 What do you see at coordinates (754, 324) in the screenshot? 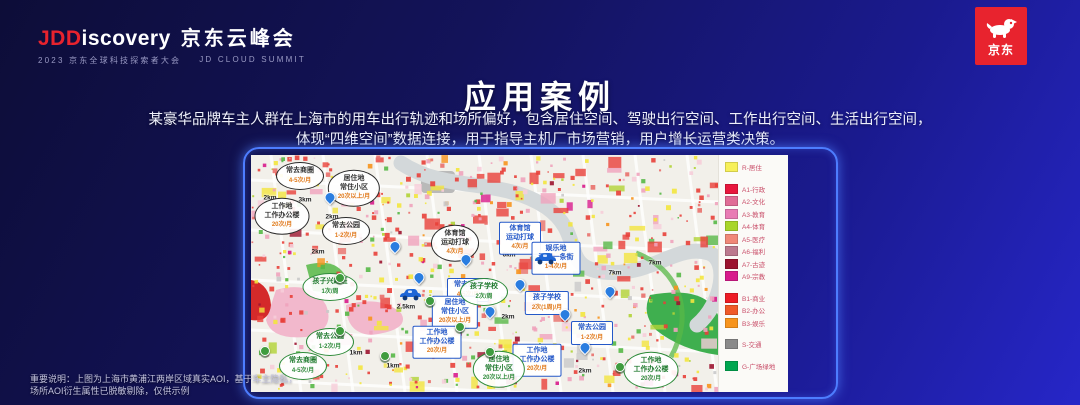
I see `legend-label: B3-娱乐` at bounding box center [754, 324].